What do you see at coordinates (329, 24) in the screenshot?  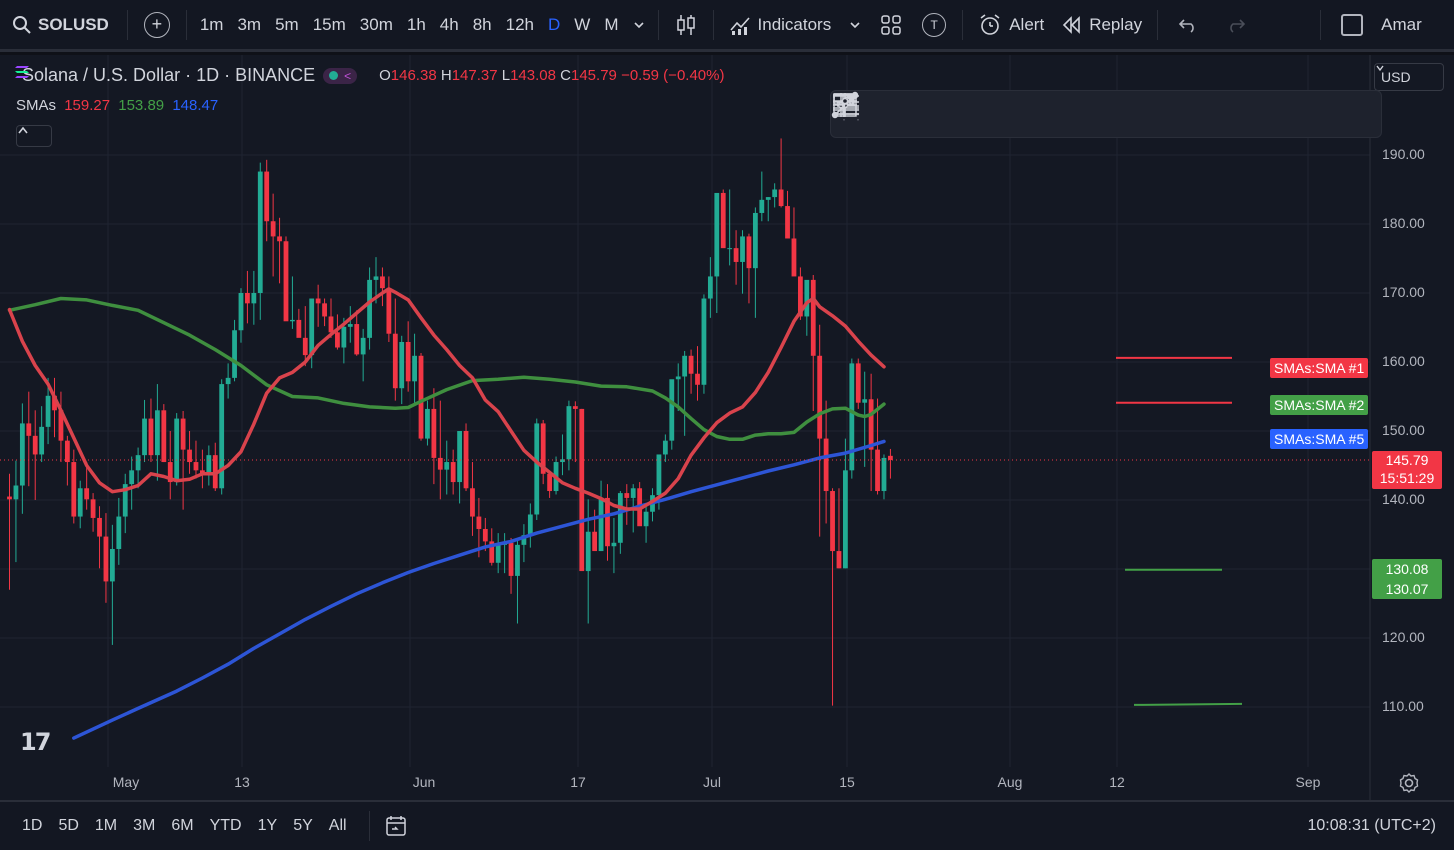 I see `timeframe-15m: 15m` at bounding box center [329, 24].